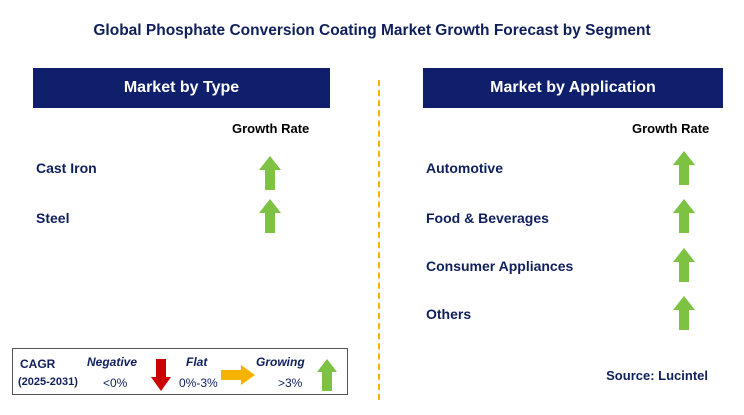 Image resolution: width=744 pixels, height=415 pixels. Describe the element at coordinates (238, 375) in the screenshot. I see `right-arrow-icon` at that location.